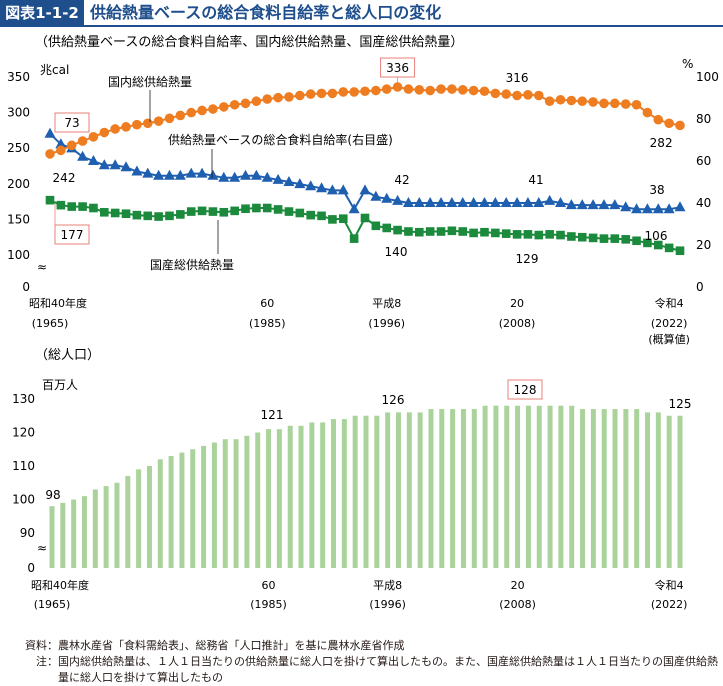 The image size is (723, 686). What do you see at coordinates (67, 355) in the screenshot?
I see `chart2-subtitle: （総人口）` at bounding box center [67, 355].